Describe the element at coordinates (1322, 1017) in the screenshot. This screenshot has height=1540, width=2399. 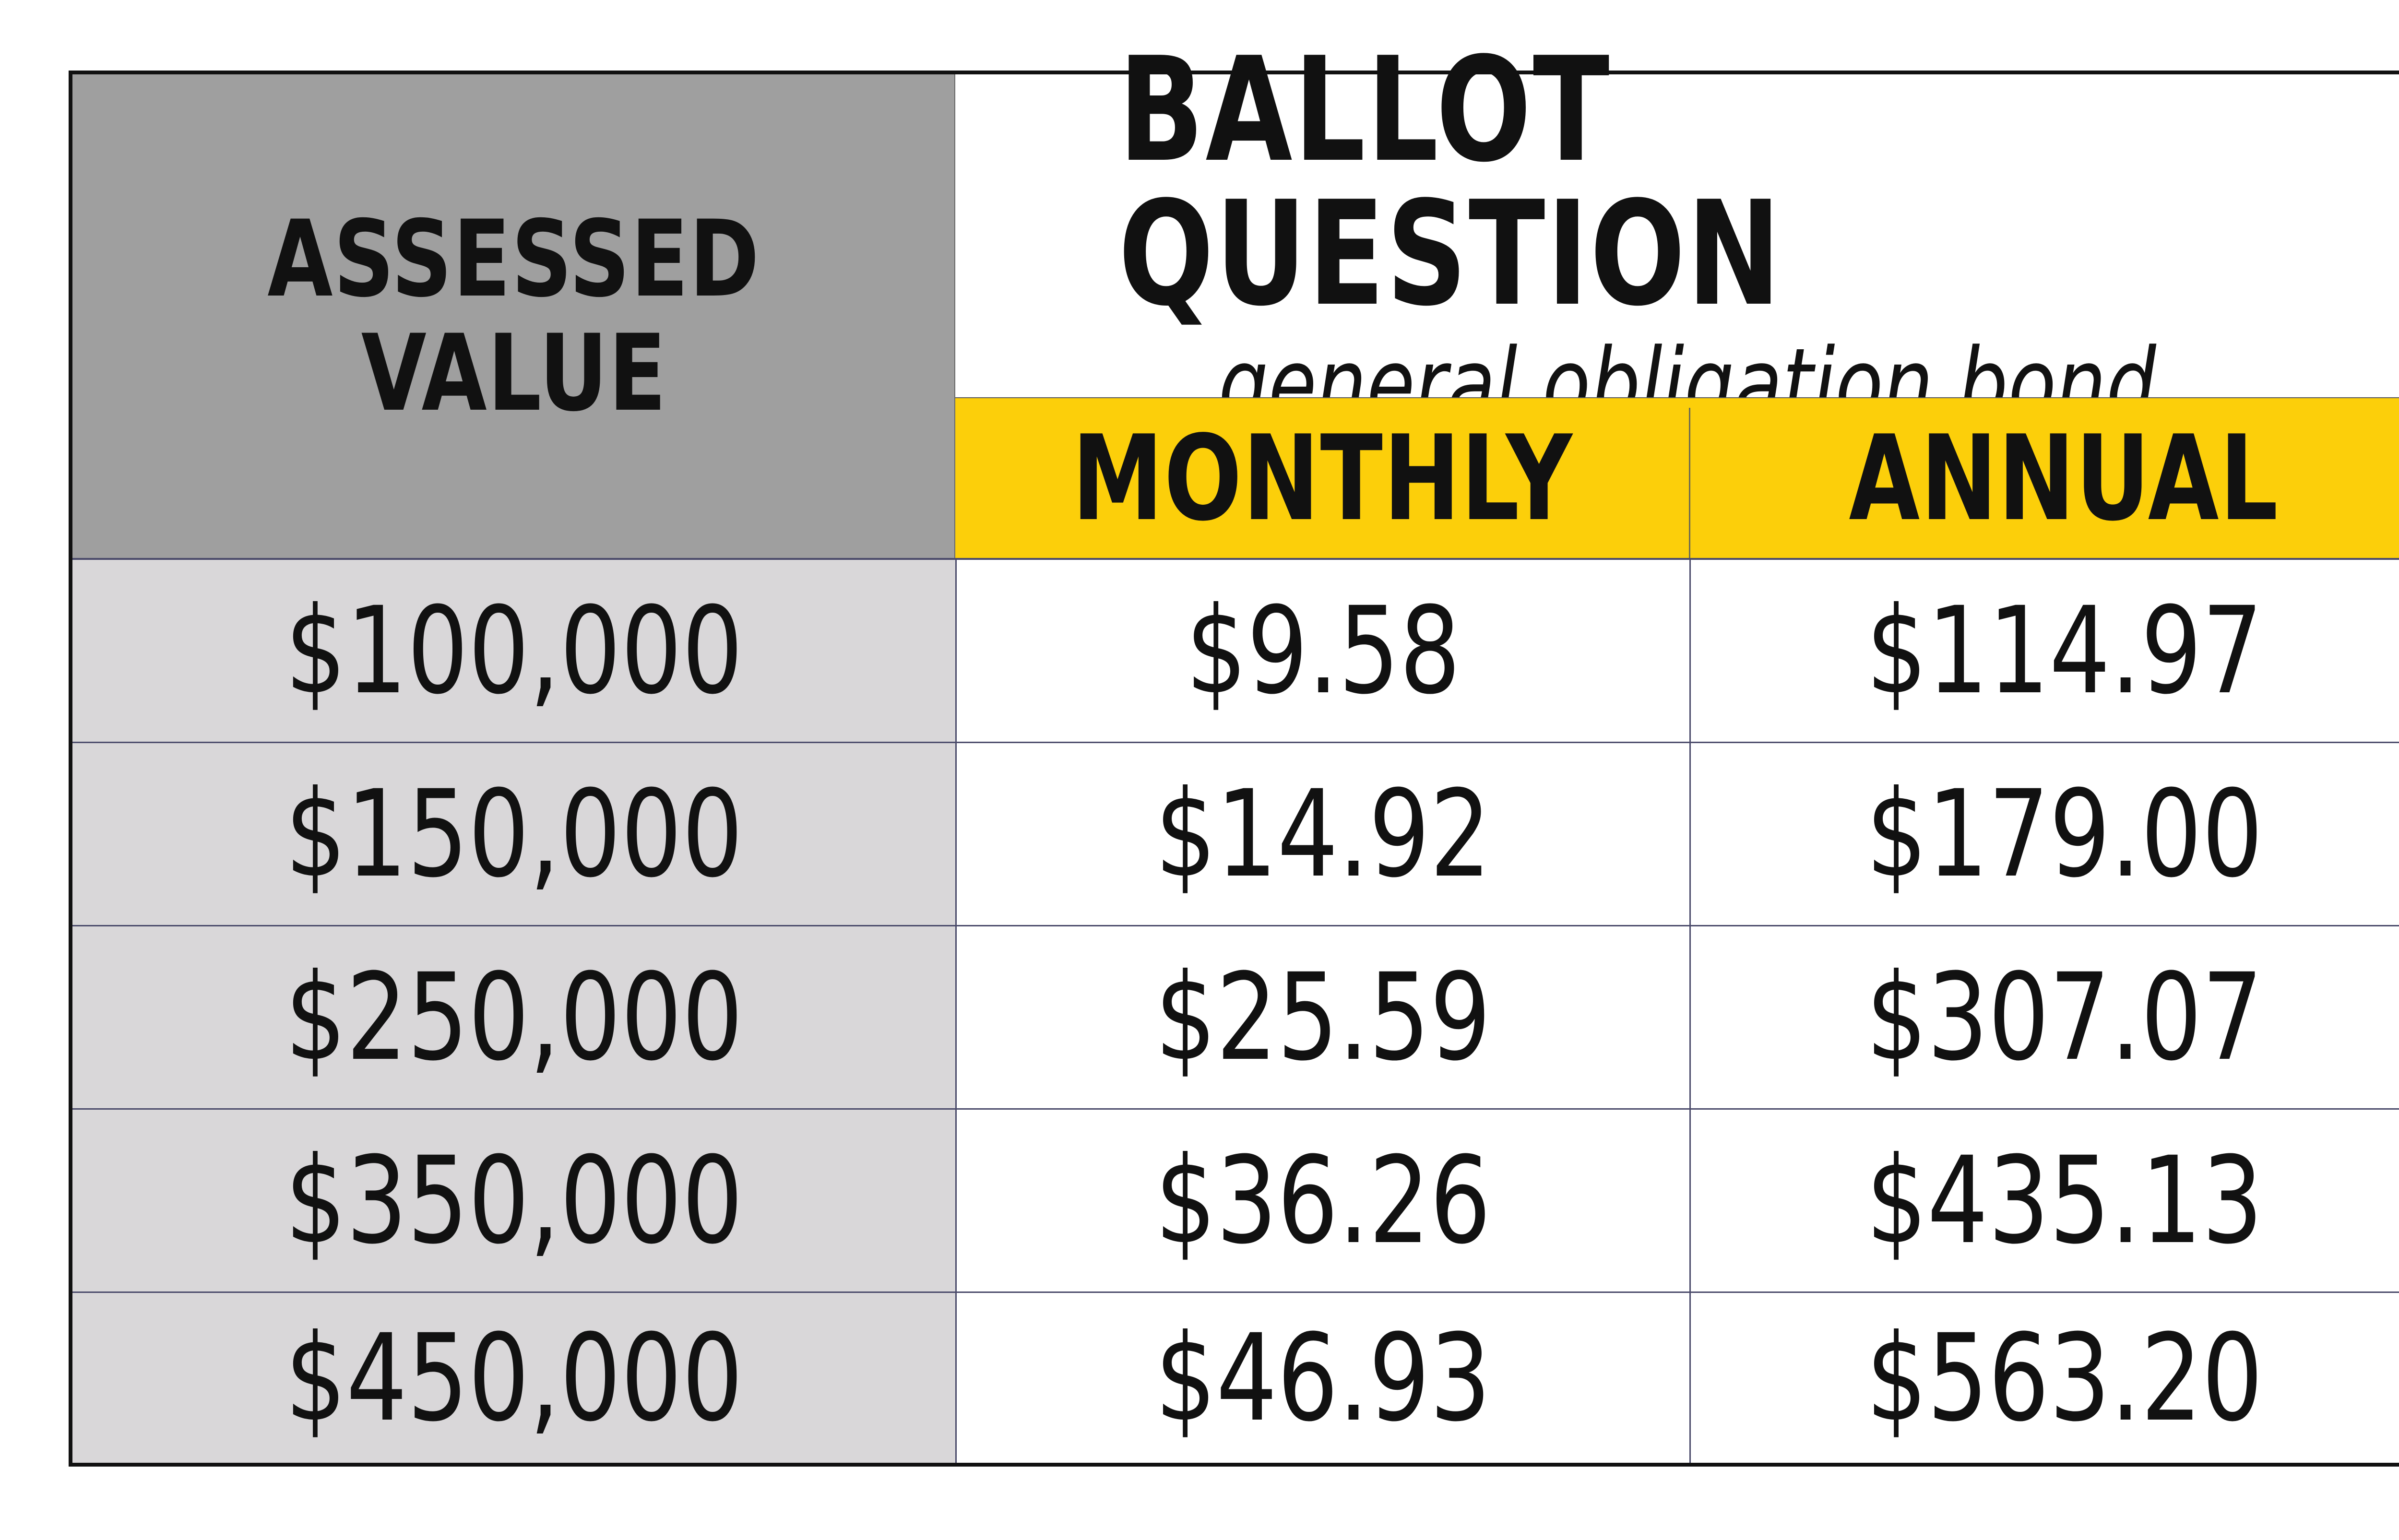
I see `monthly-cost-cell: $25.59` at that location.